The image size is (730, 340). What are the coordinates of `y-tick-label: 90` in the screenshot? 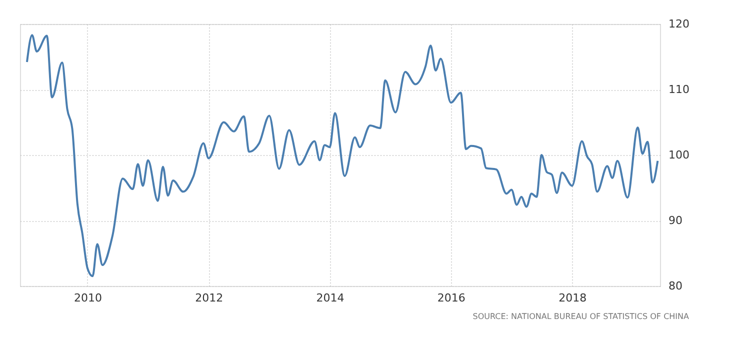 It's located at (675, 220).